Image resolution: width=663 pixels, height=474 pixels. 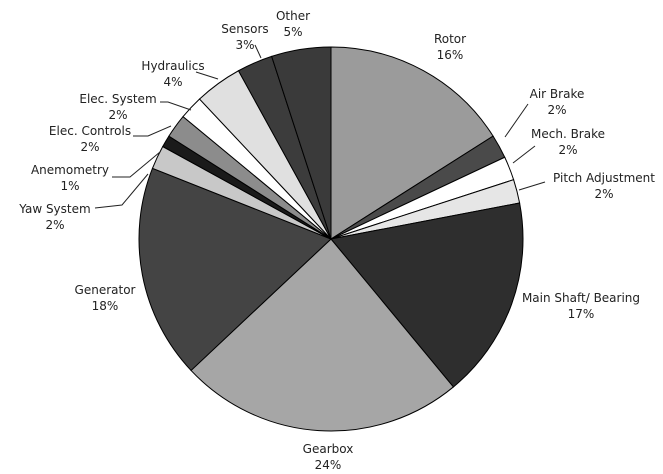 What do you see at coordinates (557, 94) in the screenshot?
I see `slice-label-air-brake: Air Brake` at bounding box center [557, 94].